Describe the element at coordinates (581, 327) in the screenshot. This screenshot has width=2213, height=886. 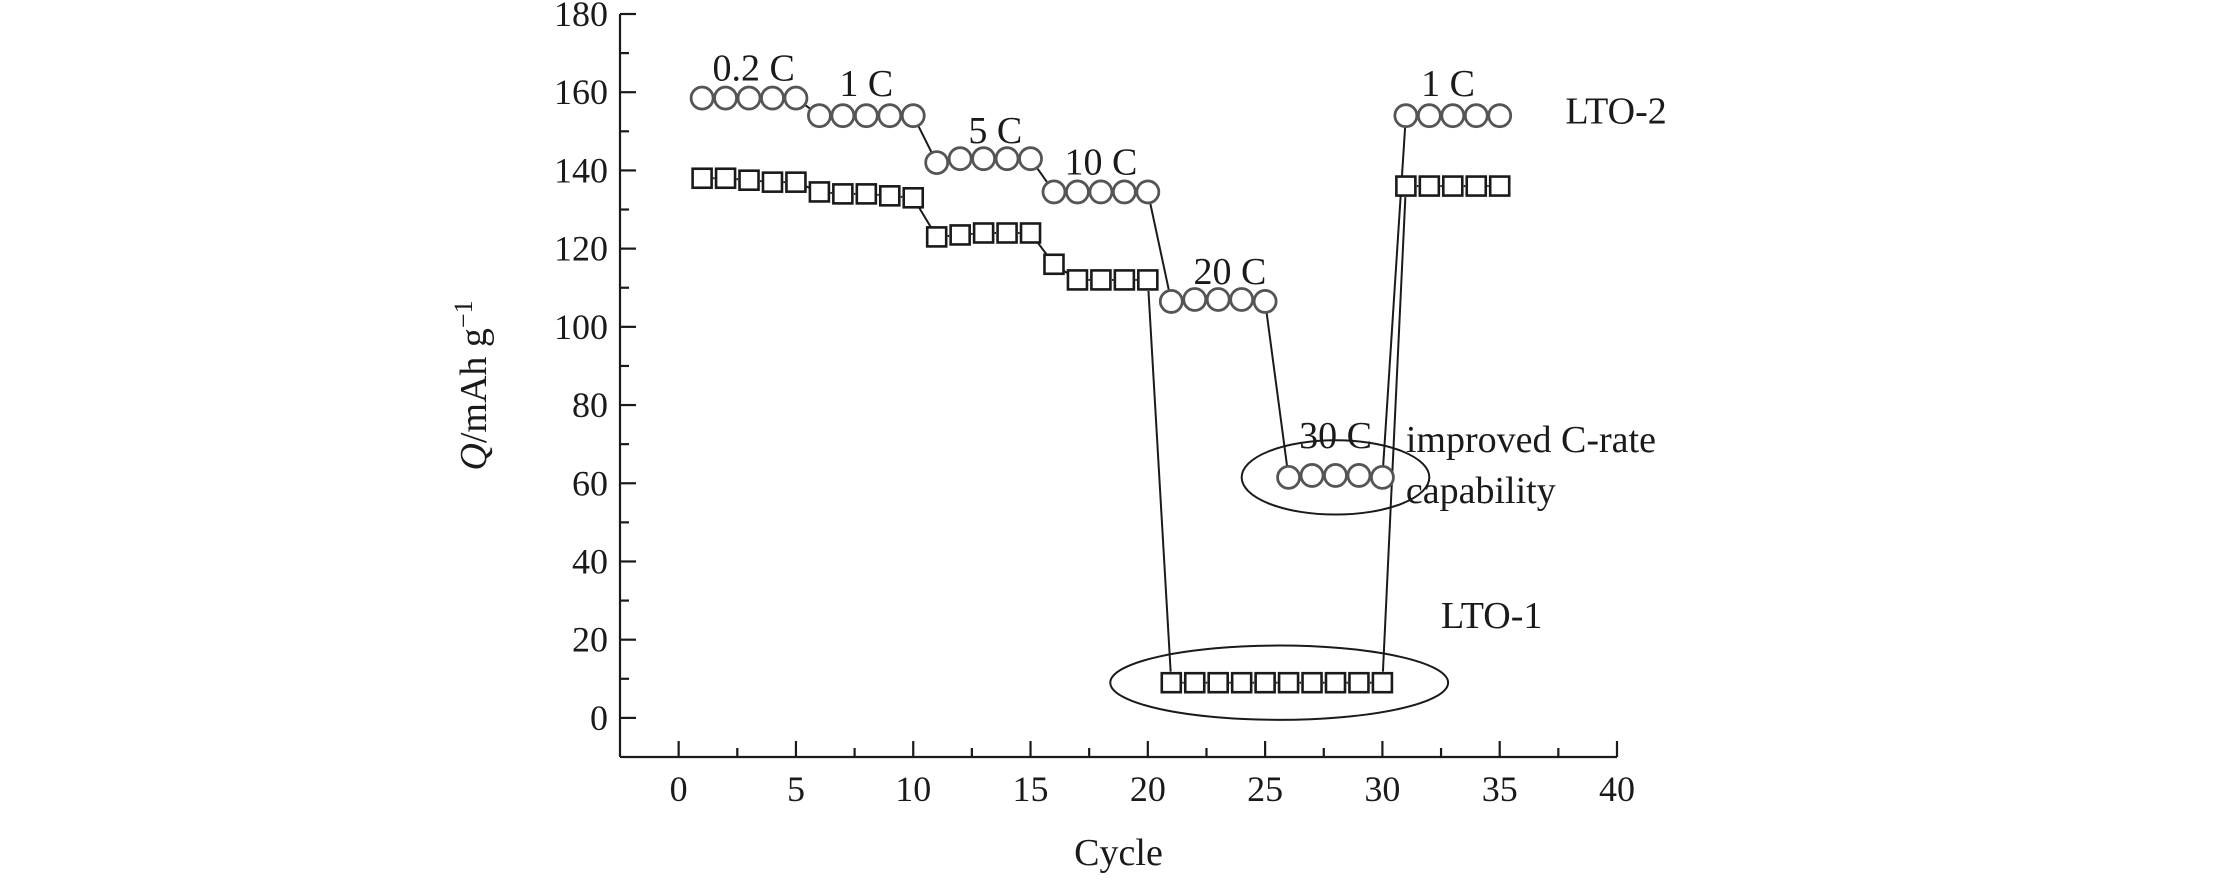
I see `y-tick-label: 100` at that location.